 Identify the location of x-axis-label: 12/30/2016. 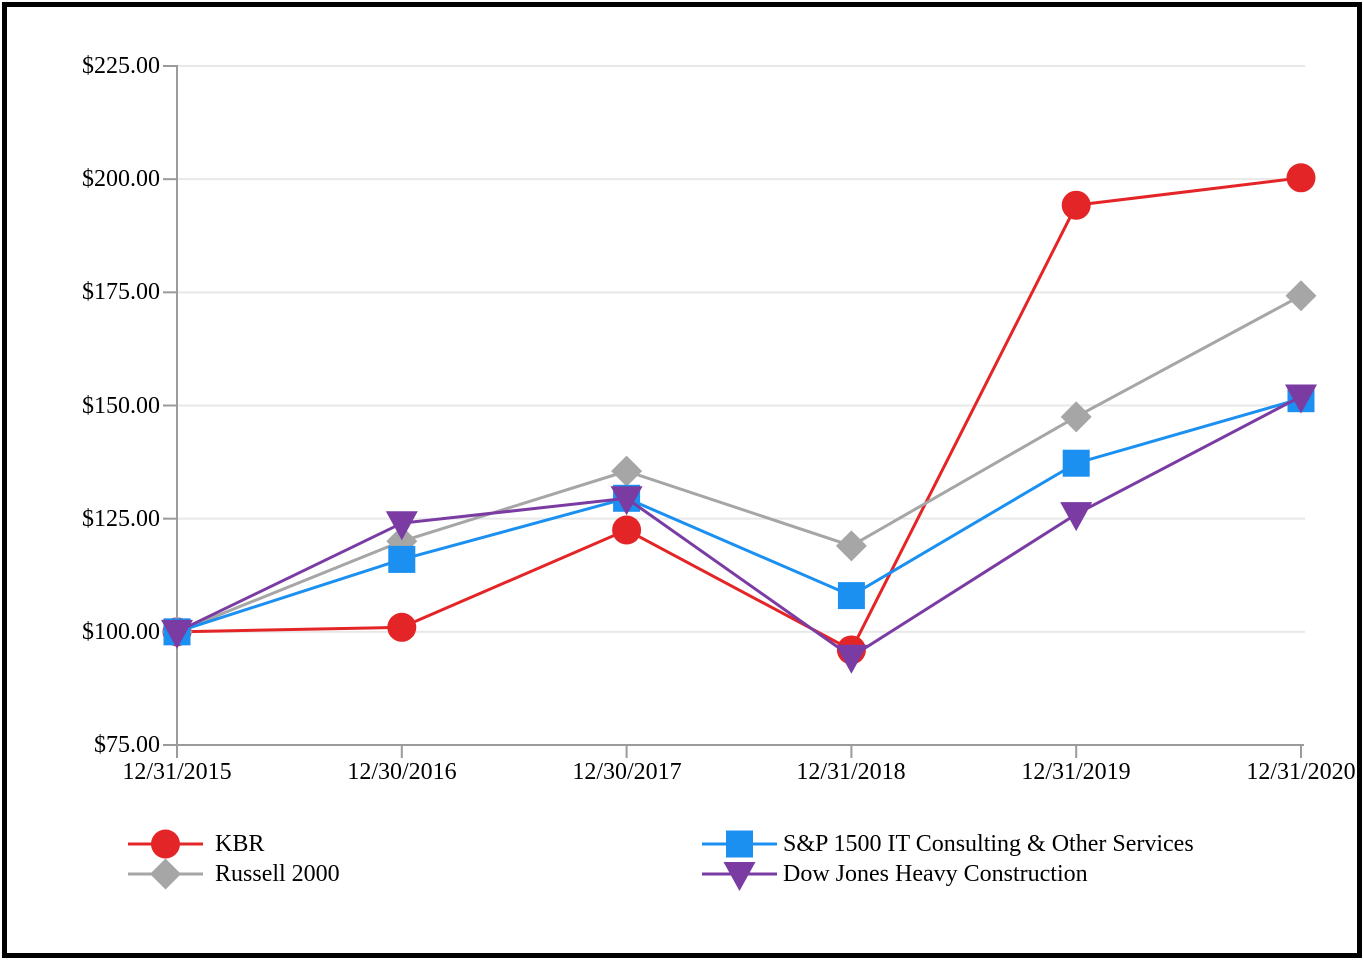
(402, 772).